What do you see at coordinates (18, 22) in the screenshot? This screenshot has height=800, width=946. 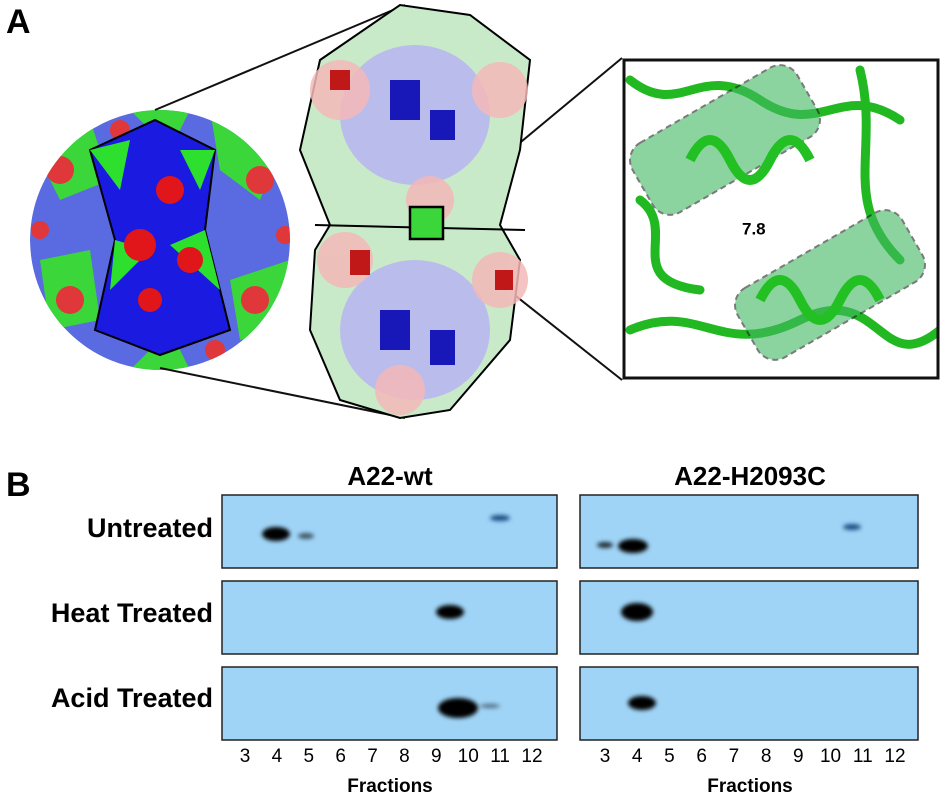 I see `panel-label: A` at bounding box center [18, 22].